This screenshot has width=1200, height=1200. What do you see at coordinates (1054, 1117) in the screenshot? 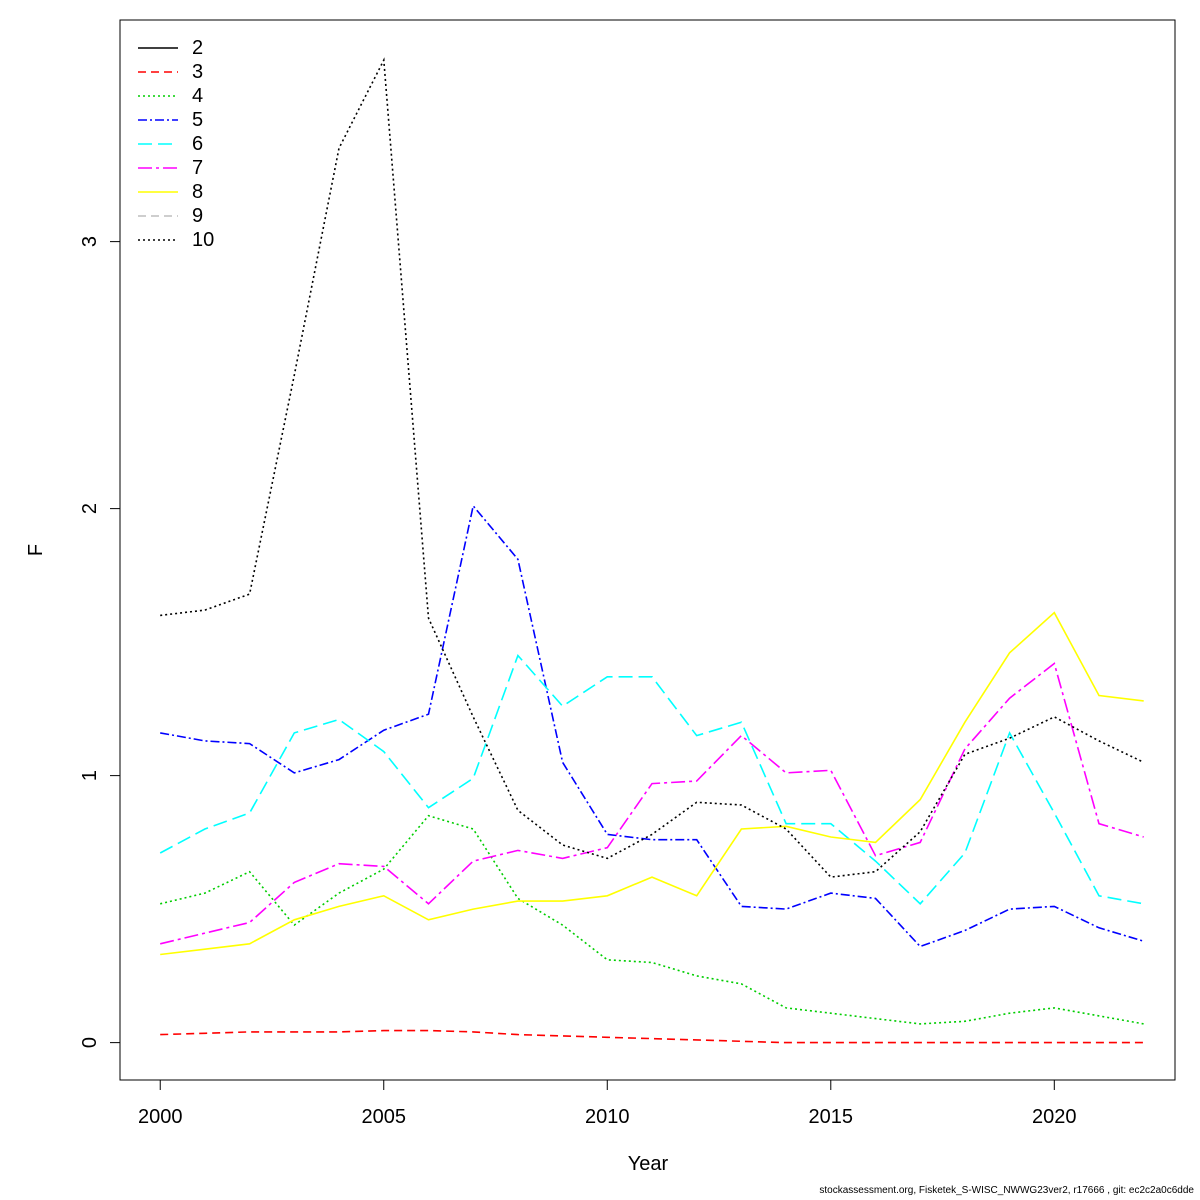
I see `x-tick-label: 2020` at bounding box center [1054, 1117].